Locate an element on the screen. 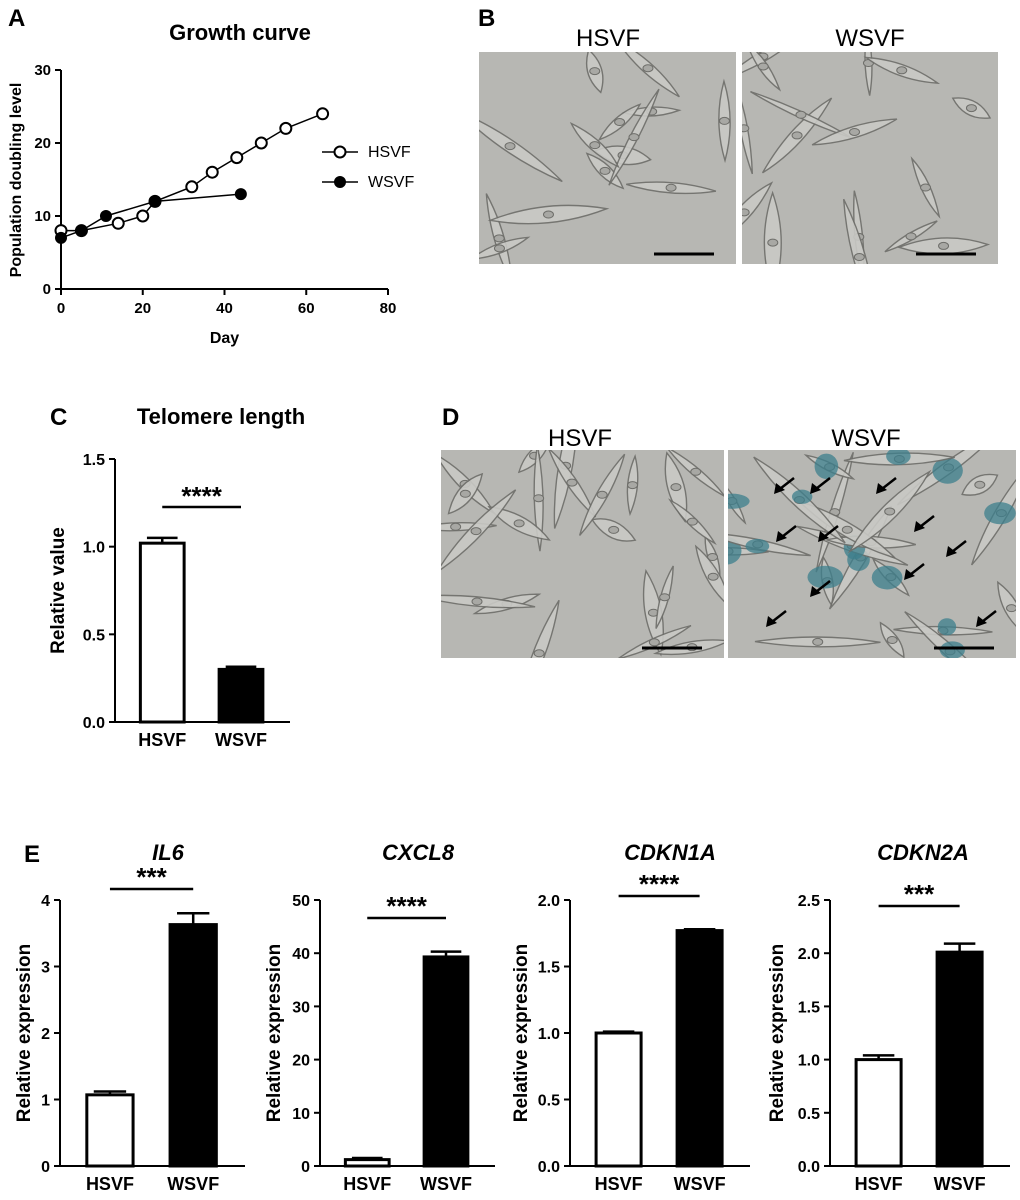 This screenshot has height=1200, width=1020. legend-label: WSVF is located at coordinates (391, 182).